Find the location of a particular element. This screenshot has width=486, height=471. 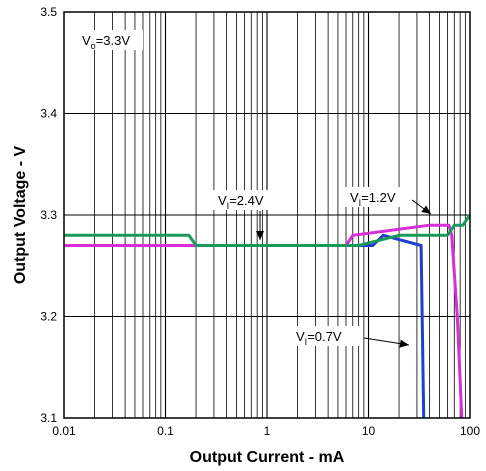

series-label-1: VI=1.2V is located at coordinates (373, 199).